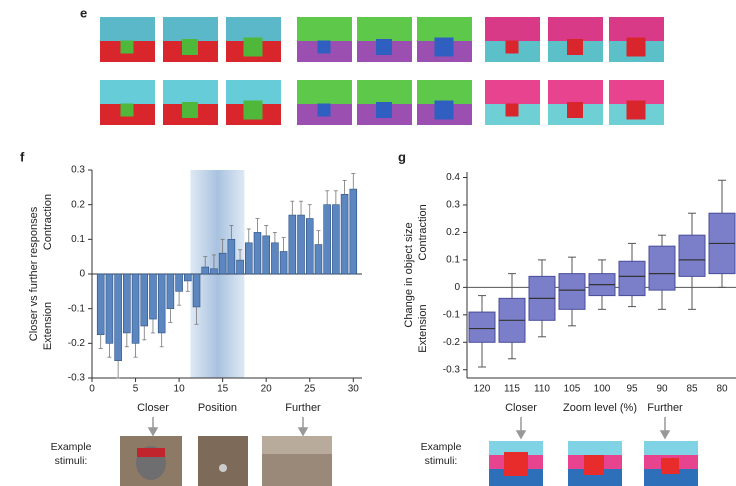 The image size is (736, 486). What do you see at coordinates (402, 156) in the screenshot?
I see `panel-label: g` at bounding box center [402, 156].